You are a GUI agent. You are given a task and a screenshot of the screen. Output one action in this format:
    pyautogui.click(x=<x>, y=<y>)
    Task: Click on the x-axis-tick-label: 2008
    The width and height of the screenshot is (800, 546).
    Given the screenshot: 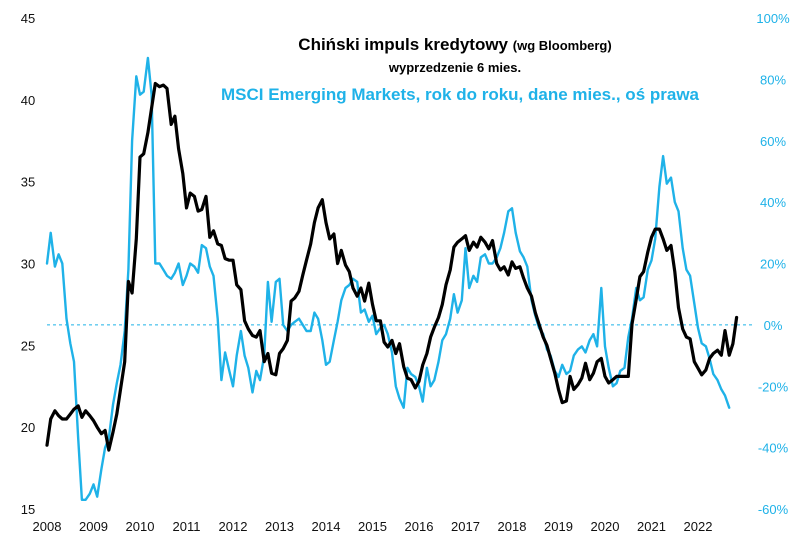 What is the action you would take?
    pyautogui.click(x=47, y=526)
    